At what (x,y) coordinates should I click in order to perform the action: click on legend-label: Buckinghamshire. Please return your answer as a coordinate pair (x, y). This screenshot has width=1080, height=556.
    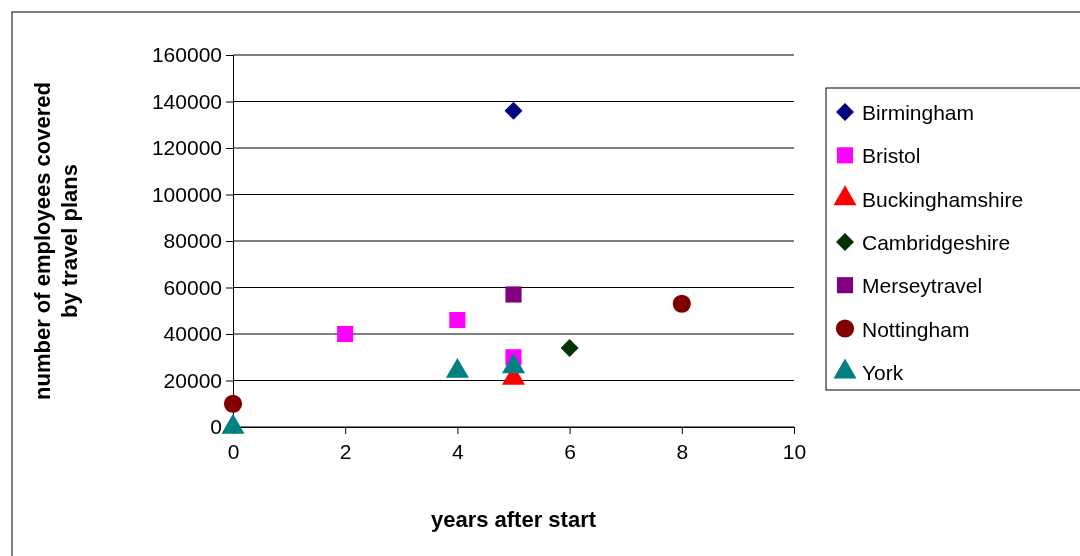
    Looking at the image, I should click on (943, 199).